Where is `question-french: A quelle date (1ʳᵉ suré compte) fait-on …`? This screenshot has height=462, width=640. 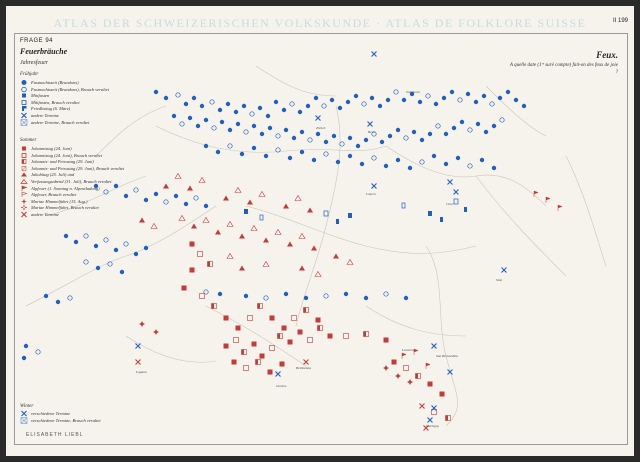 question-french: A quelle date (1ʳᵉ suré compte) fait-on … is located at coordinates (563, 69).